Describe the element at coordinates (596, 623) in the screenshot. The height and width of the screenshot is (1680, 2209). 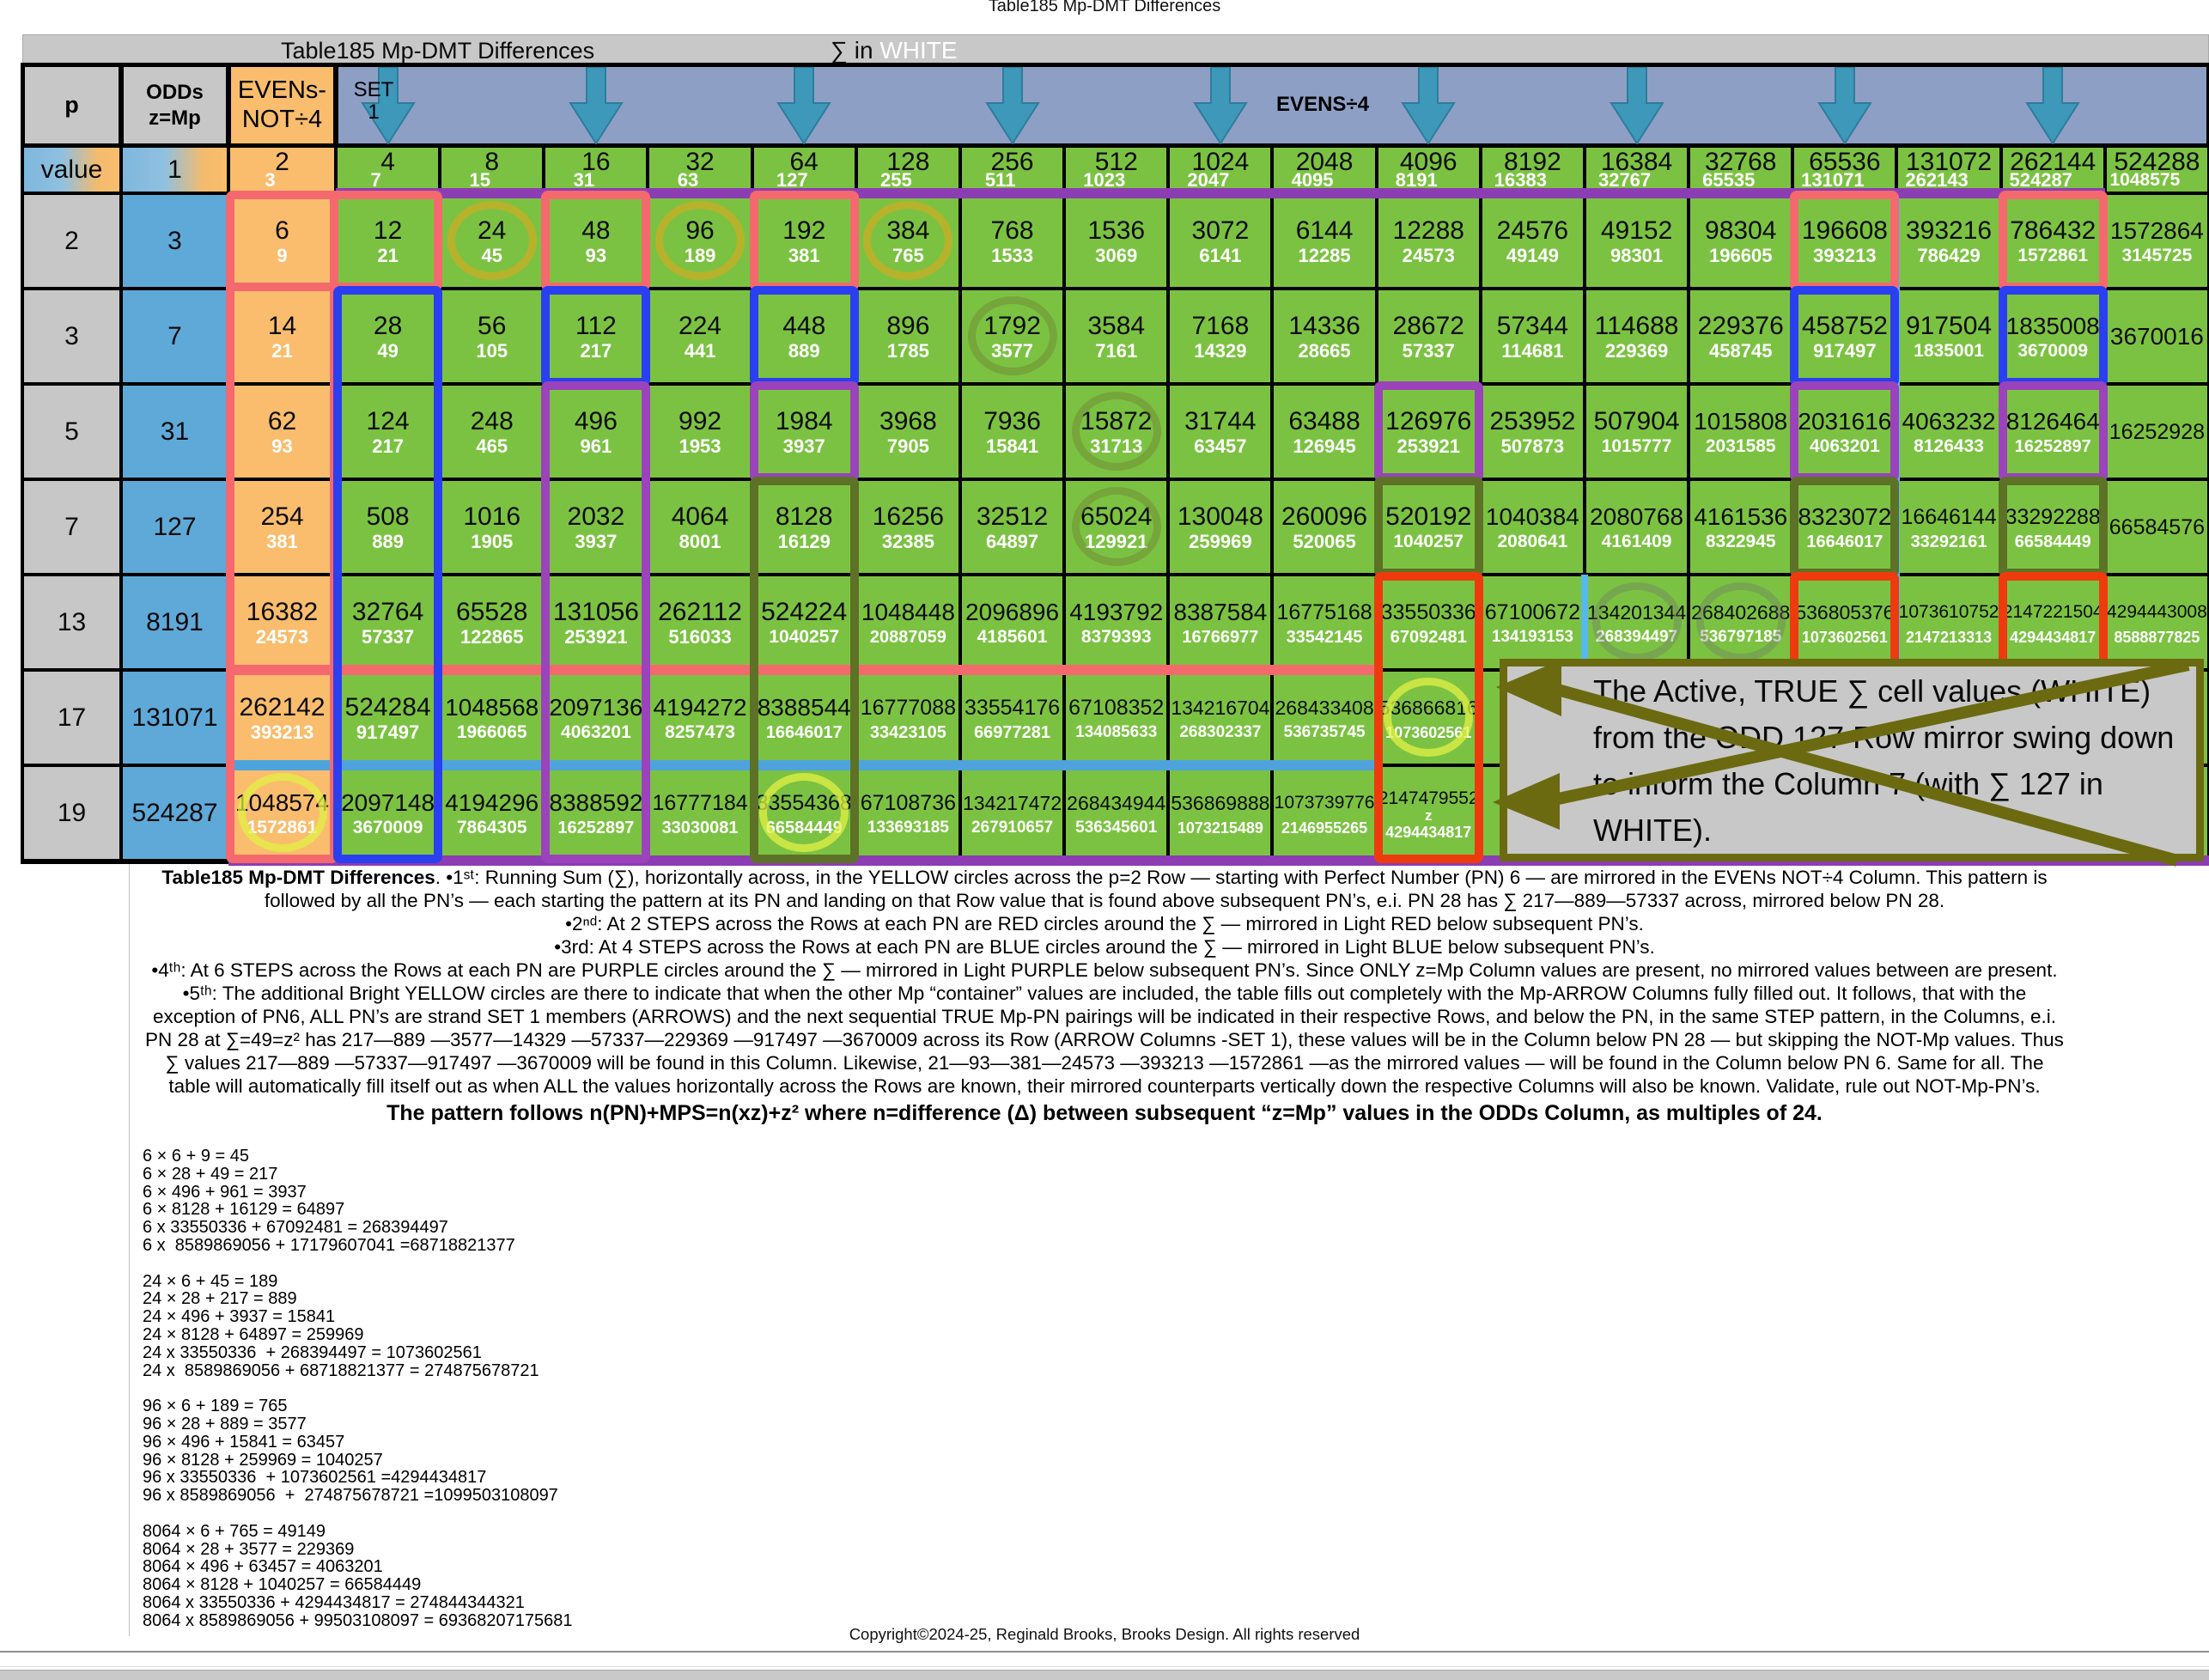
I see `table-cell: 131056 253921` at that location.